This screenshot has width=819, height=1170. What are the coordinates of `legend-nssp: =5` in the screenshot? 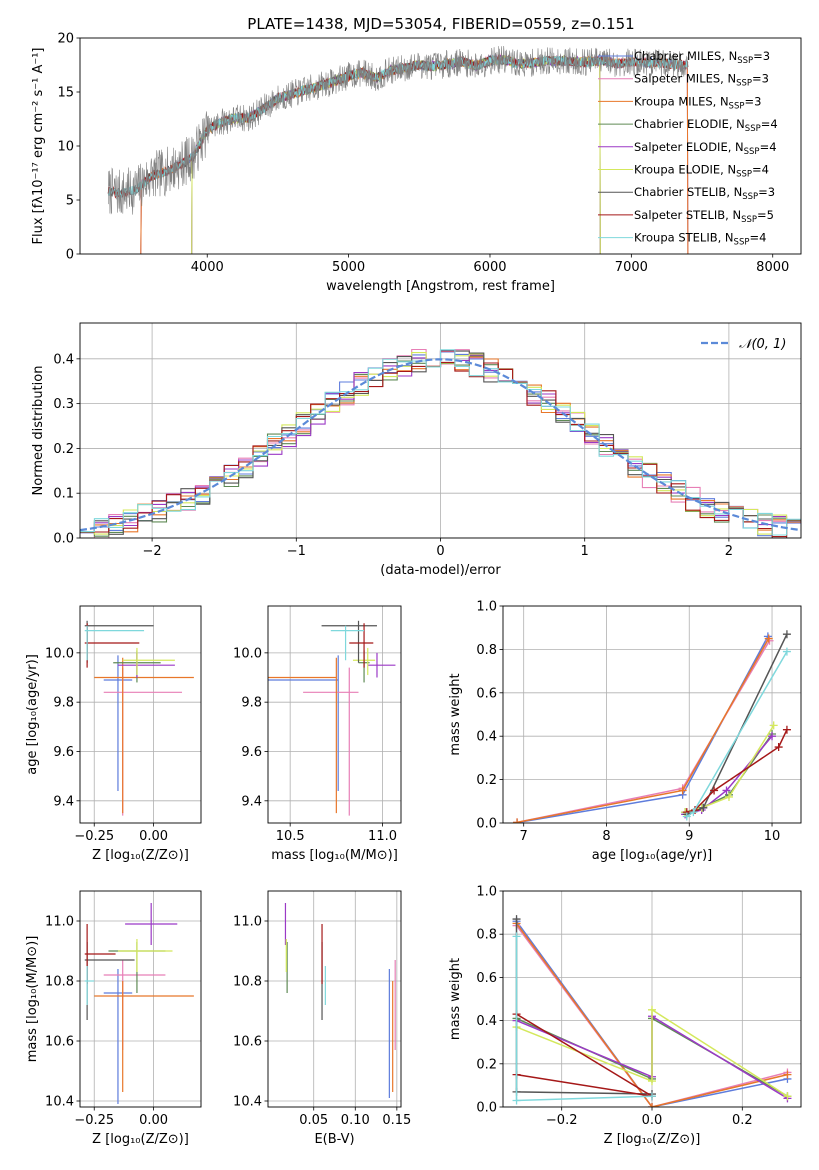 It's located at (765, 215).